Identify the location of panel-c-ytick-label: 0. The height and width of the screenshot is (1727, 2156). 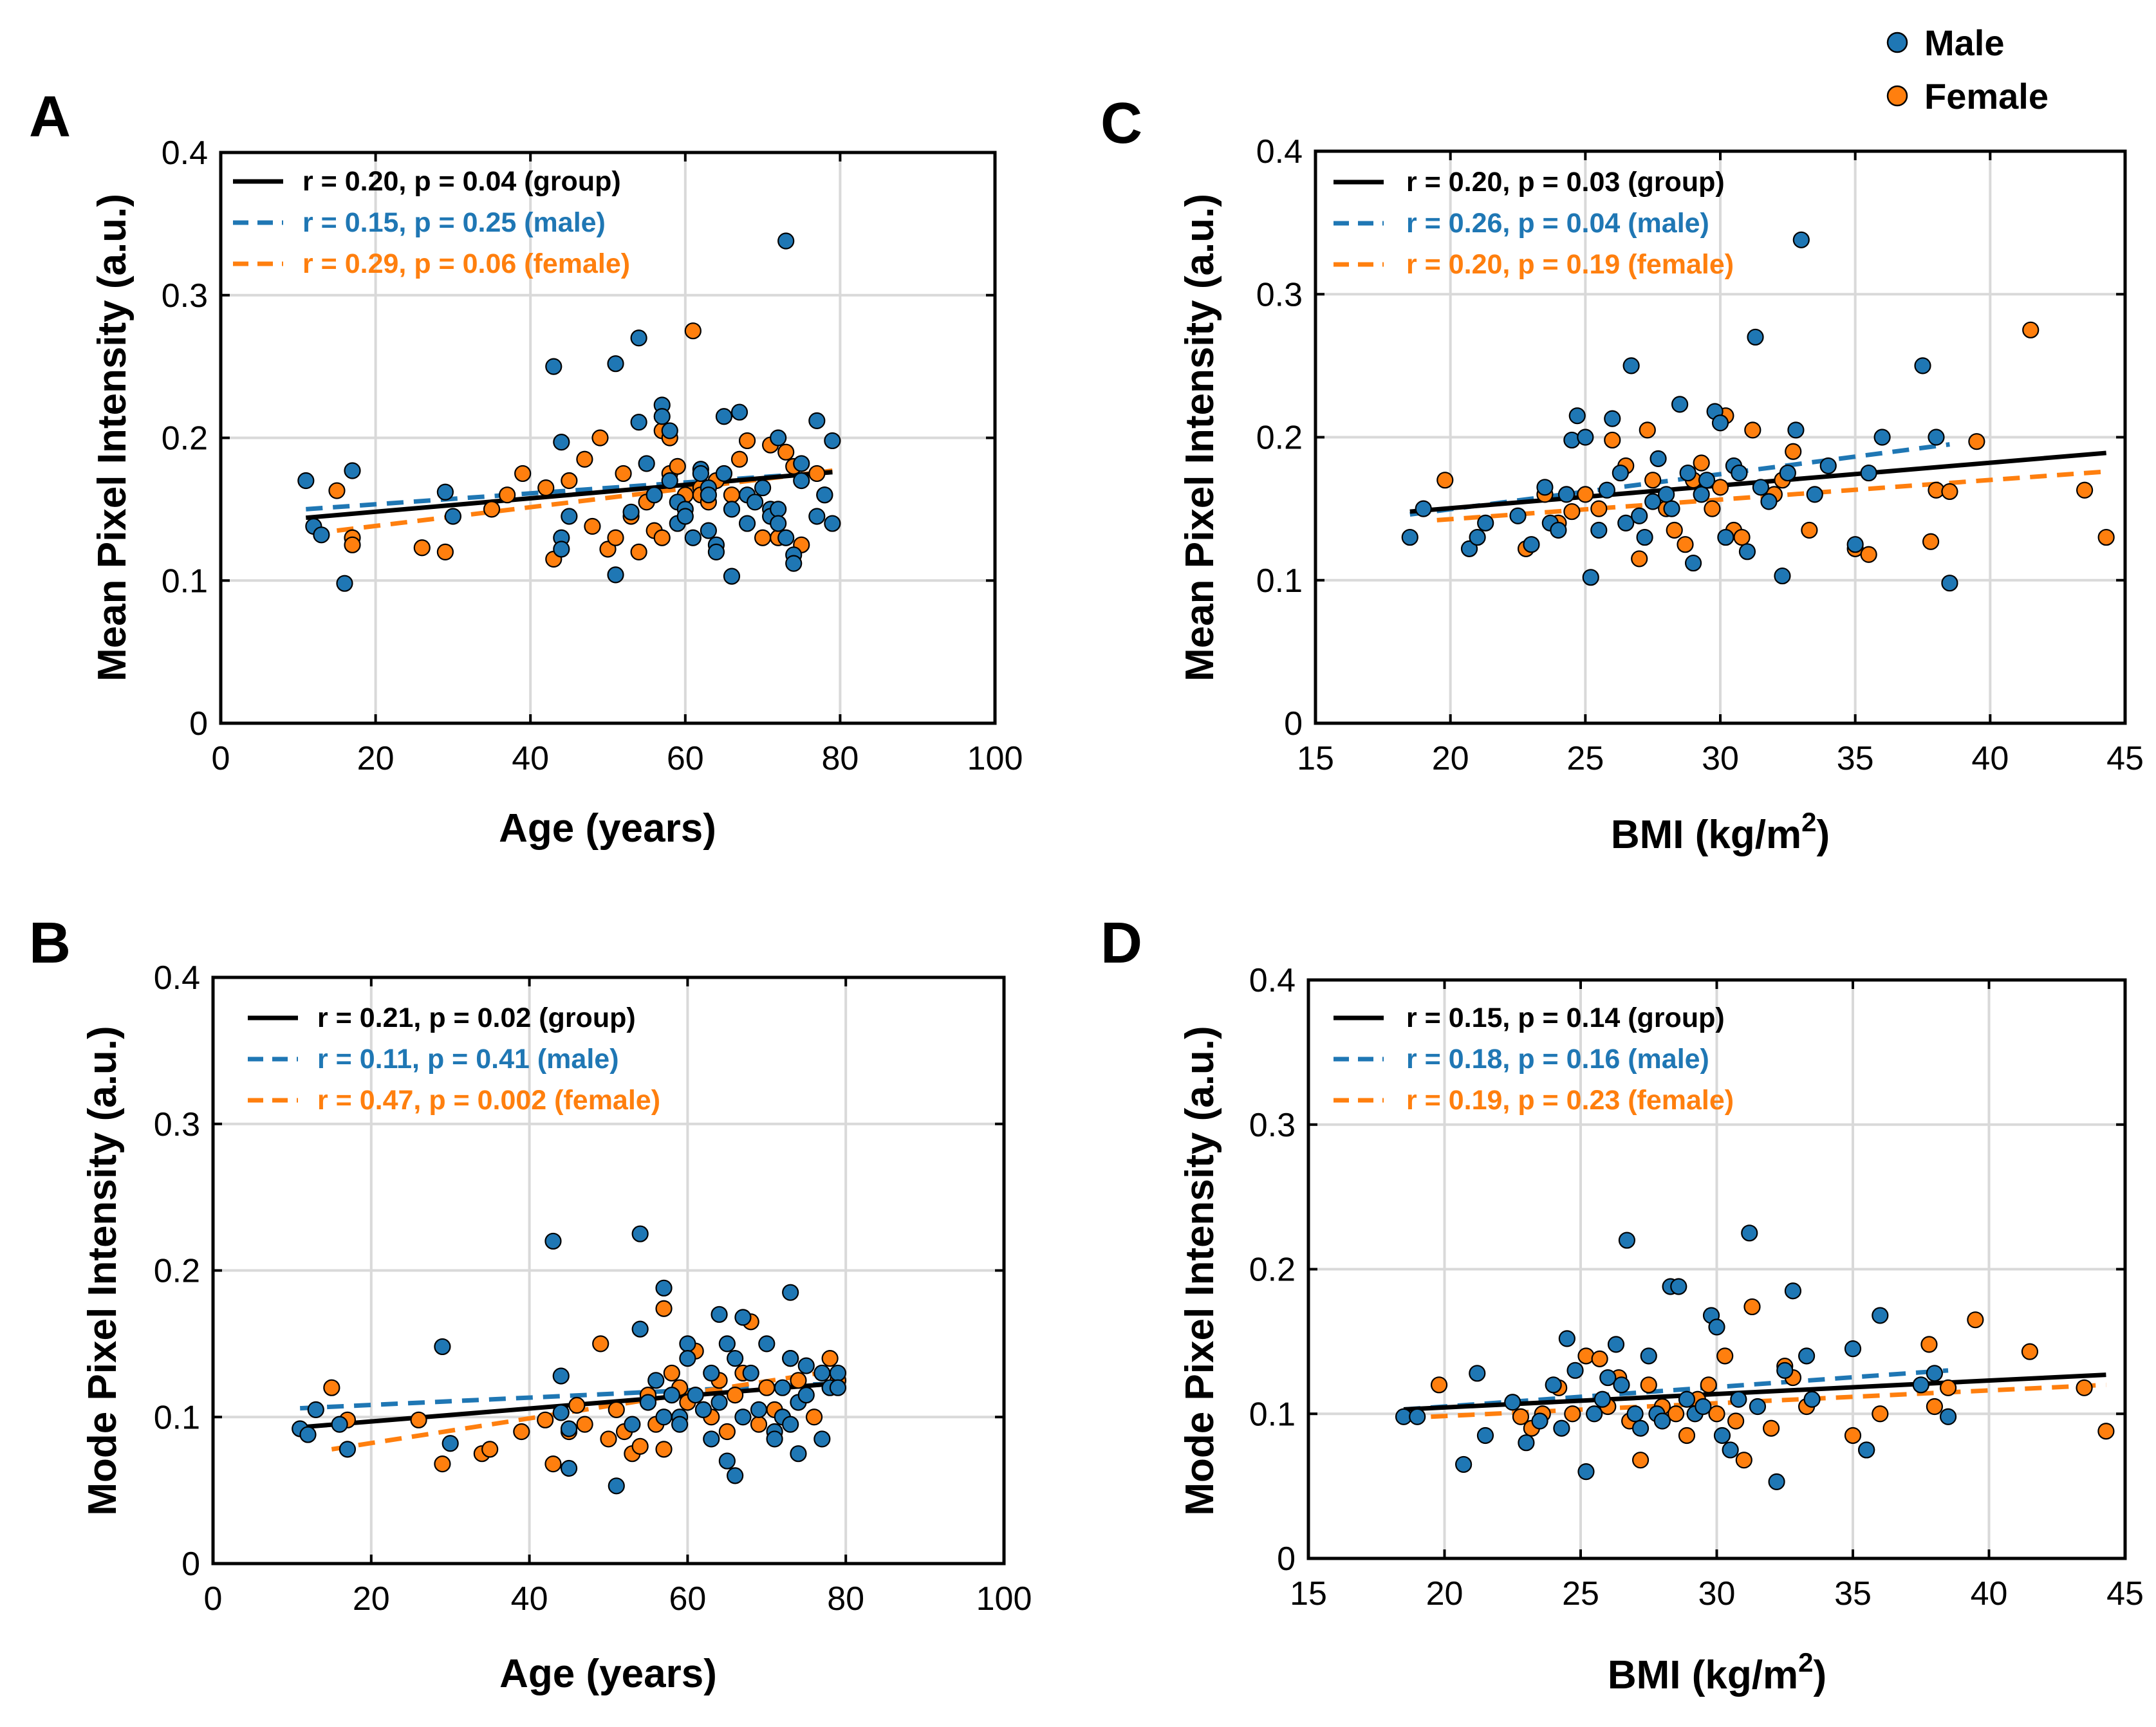
(1293, 724).